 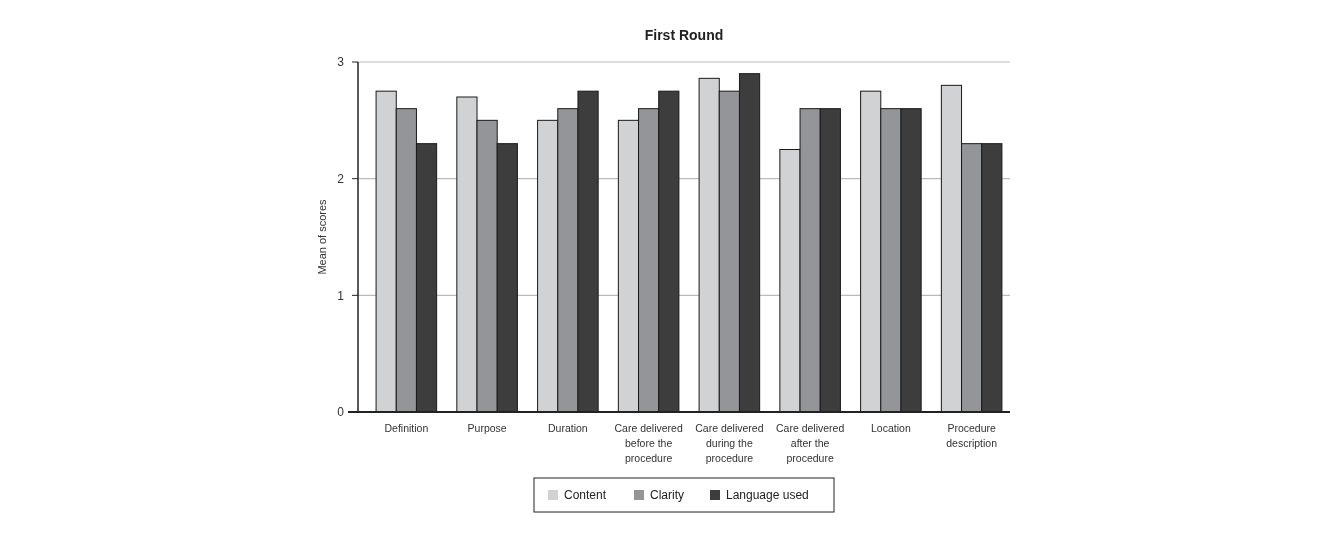 I want to click on y-tick-label: 2, so click(x=341, y=178).